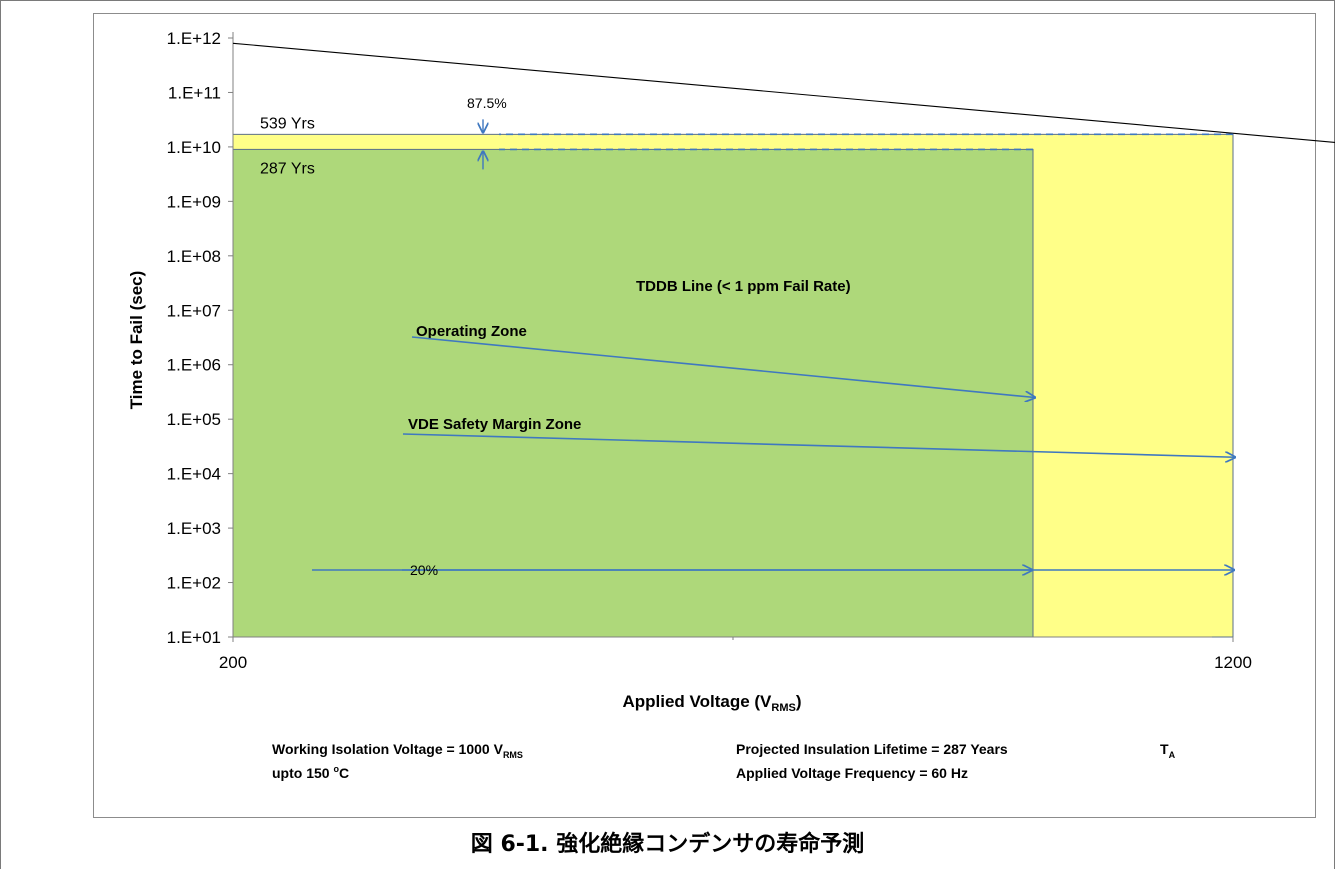  What do you see at coordinates (667, 844) in the screenshot?
I see `figure-caption: 図 6-1. 強化絶縁コンデンサの寿命予測` at bounding box center [667, 844].